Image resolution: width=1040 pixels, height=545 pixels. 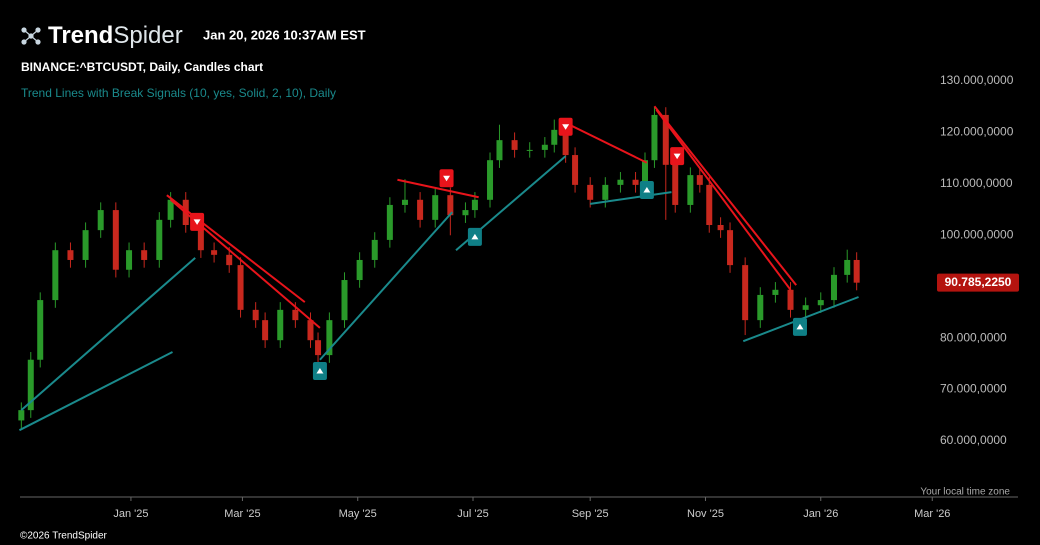 I want to click on last-price-tag, so click(x=978, y=282).